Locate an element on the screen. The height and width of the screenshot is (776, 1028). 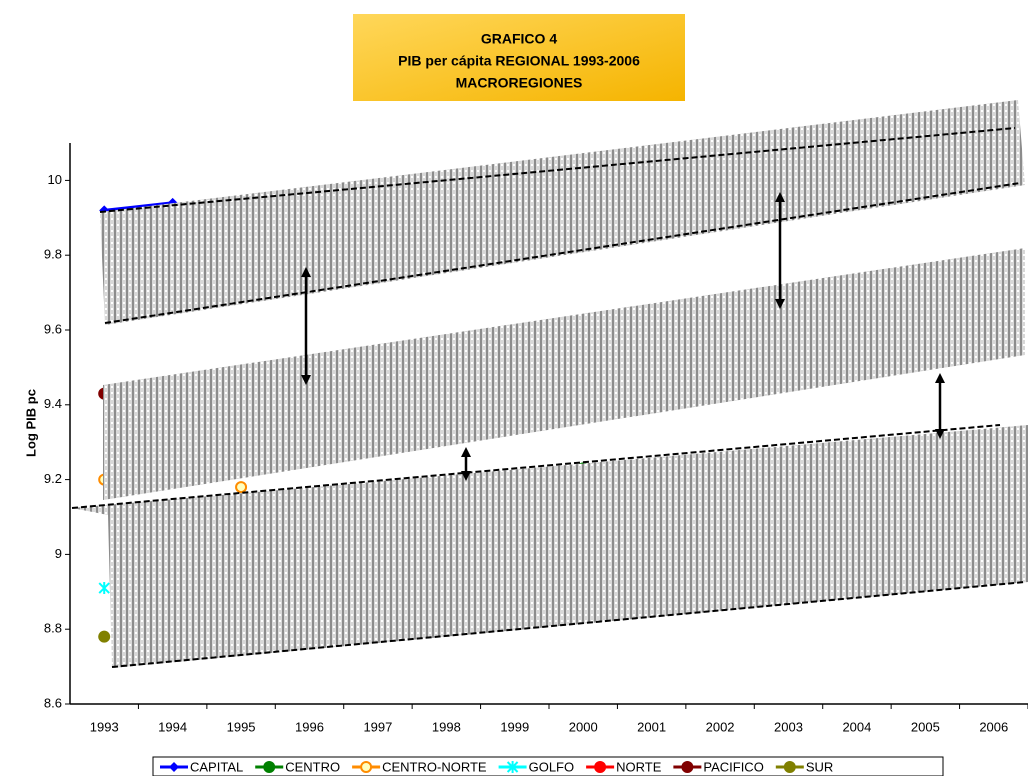
title-box is located at coordinates (519, 57).